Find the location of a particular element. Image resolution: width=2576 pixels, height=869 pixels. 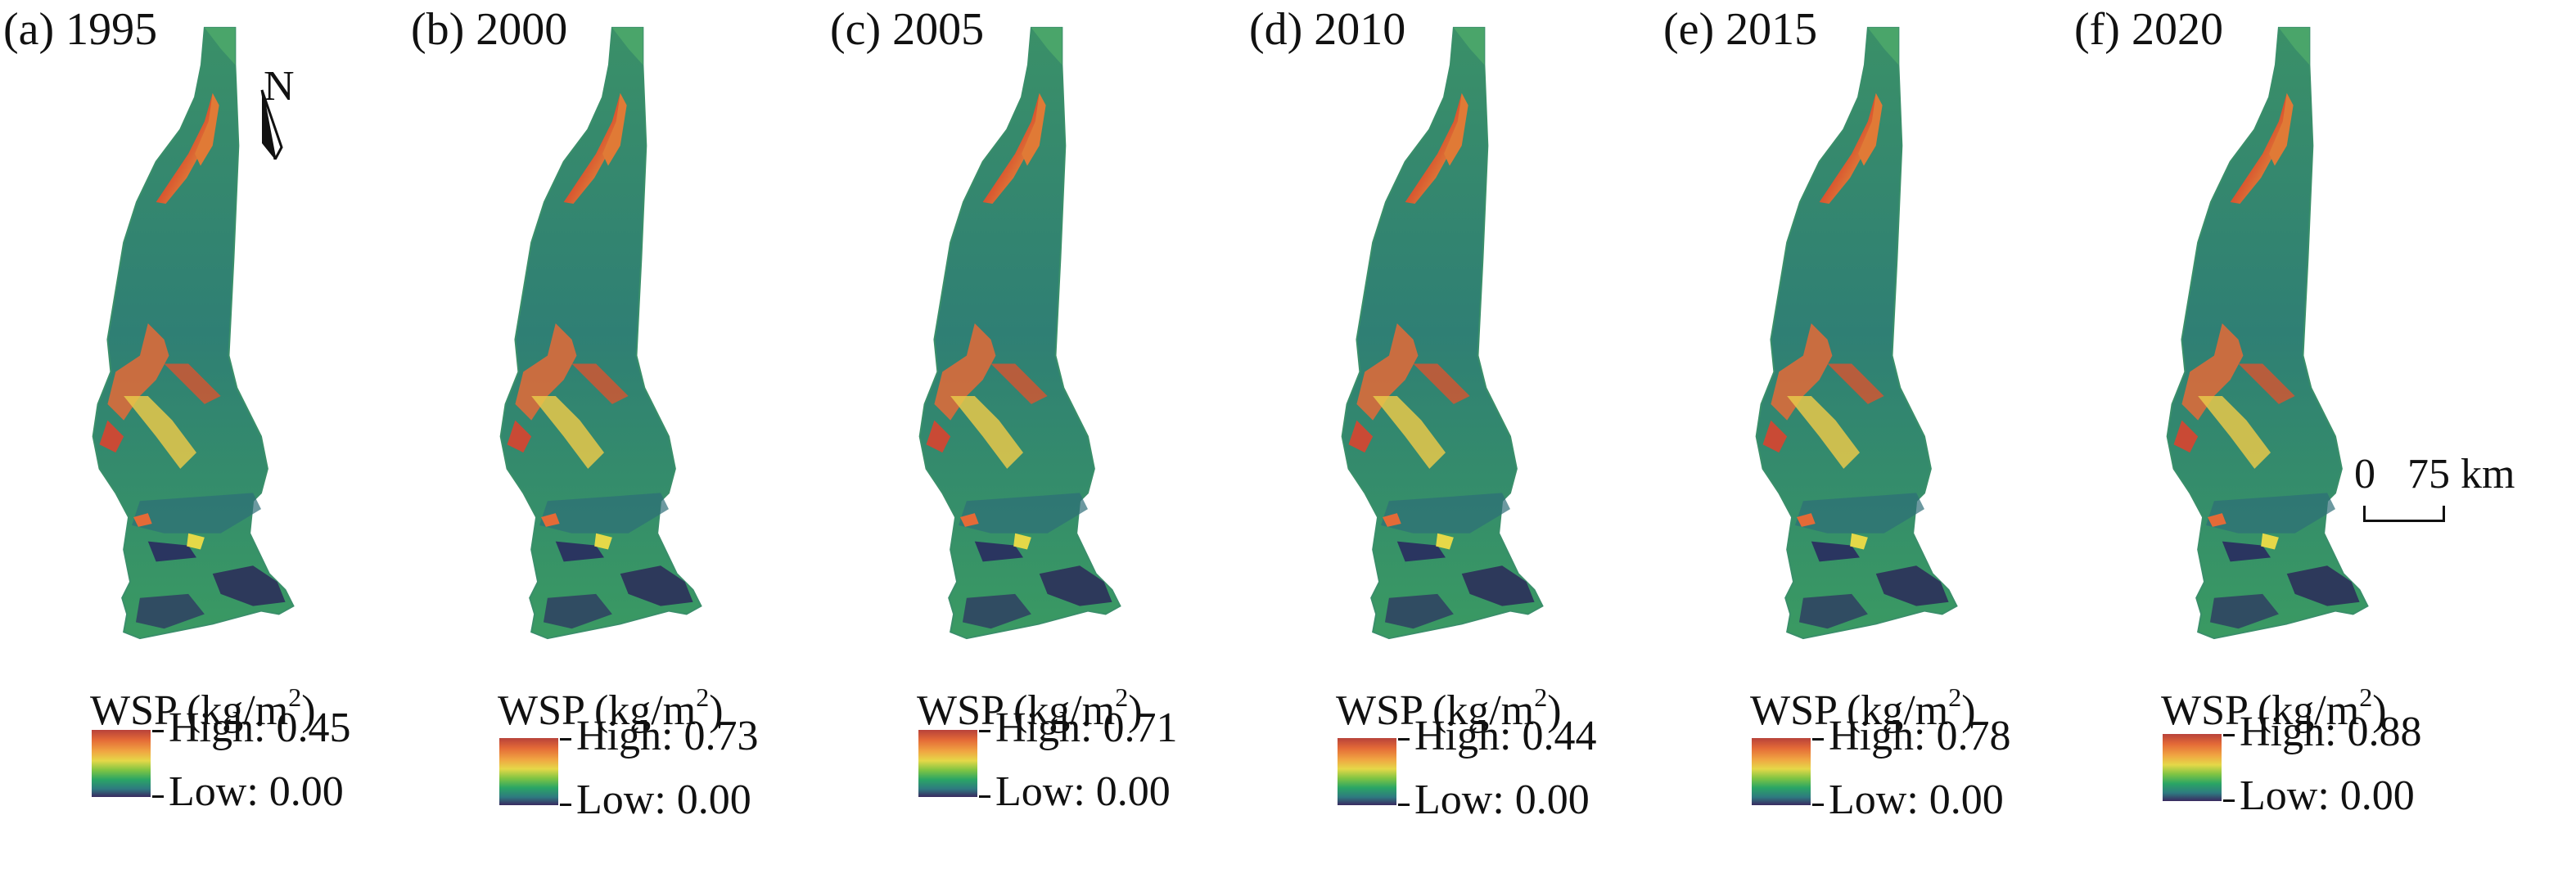

panel-title: (a) 1995 is located at coordinates (80, 29).